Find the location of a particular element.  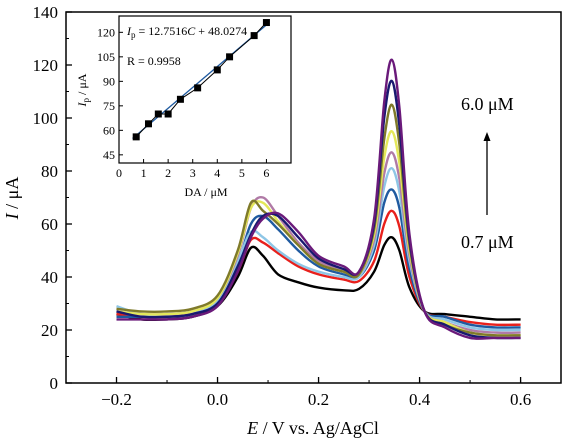

inset-y-tick-label: 105 is located at coordinates (106, 57).